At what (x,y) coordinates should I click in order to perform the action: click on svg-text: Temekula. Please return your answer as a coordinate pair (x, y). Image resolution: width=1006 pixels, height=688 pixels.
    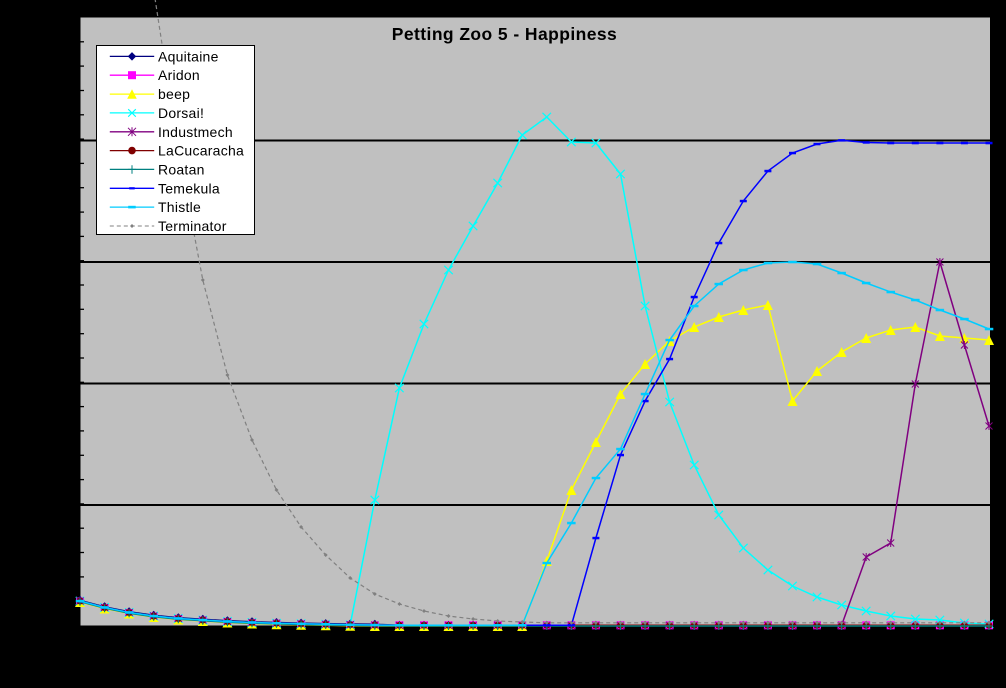
    Looking at the image, I should click on (189, 188).